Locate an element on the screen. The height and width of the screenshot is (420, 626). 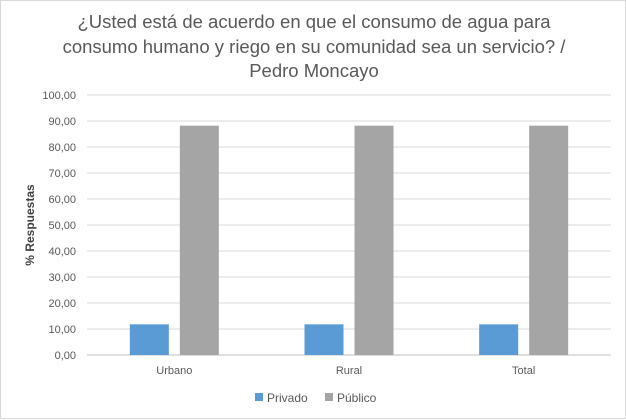
y-axis-label: % Respuestas is located at coordinates (30, 225).